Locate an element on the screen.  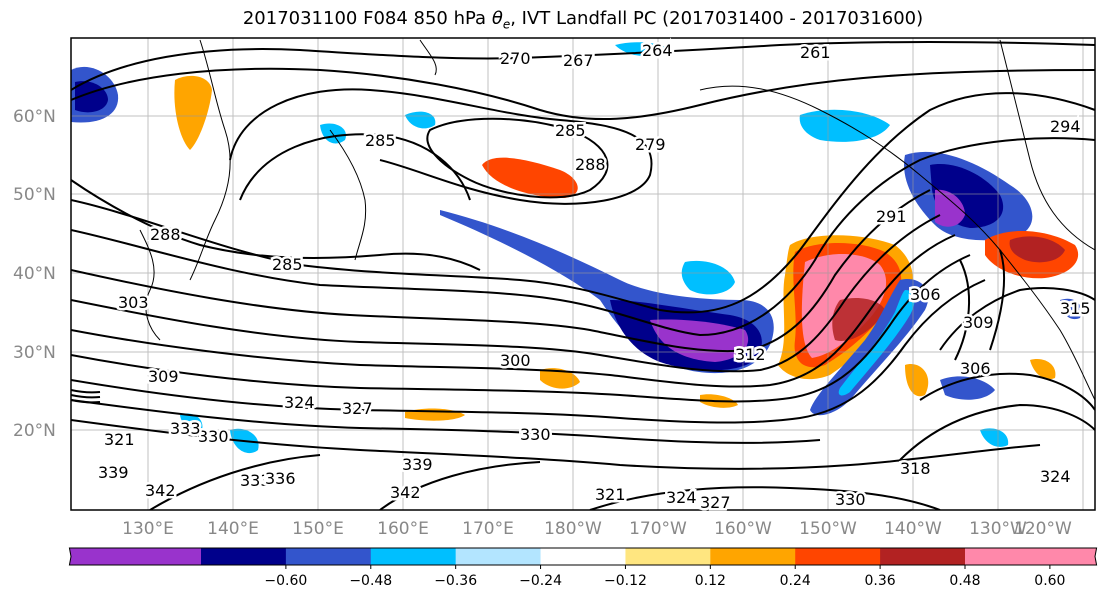
lon-label: 130°E is located at coordinates (148, 529).